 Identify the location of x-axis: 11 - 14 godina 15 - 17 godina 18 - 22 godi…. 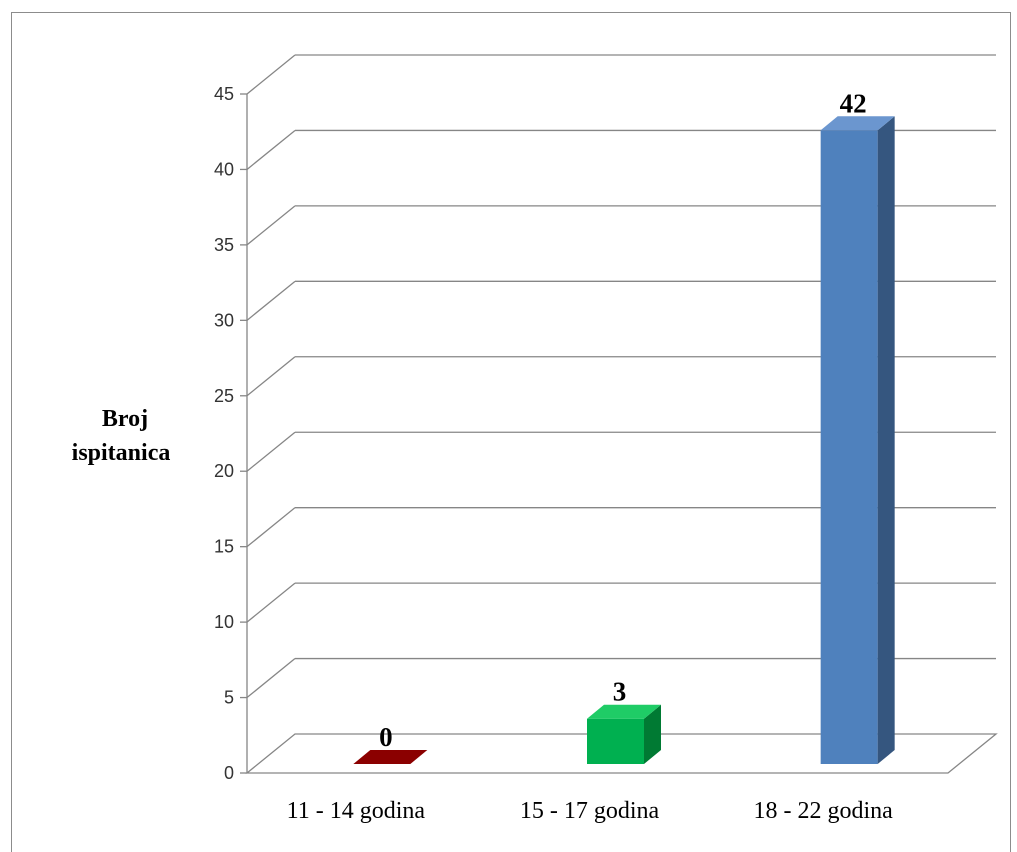
(590, 811).